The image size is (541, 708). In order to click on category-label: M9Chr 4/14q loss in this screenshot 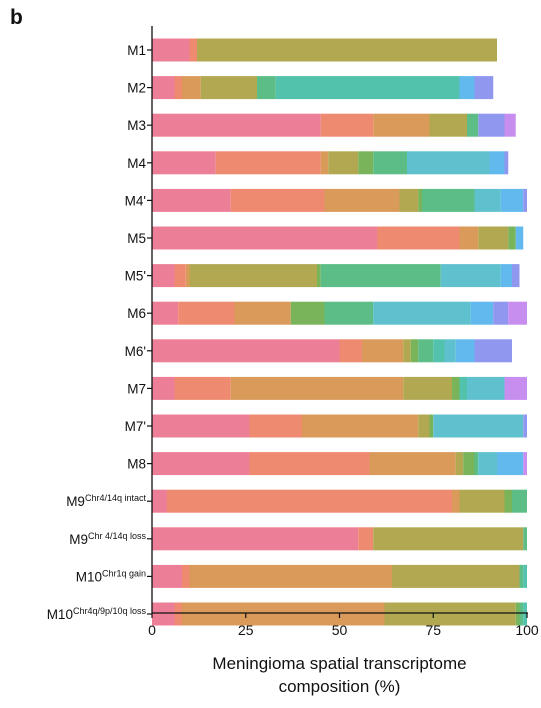, I will do `click(107, 539)`.